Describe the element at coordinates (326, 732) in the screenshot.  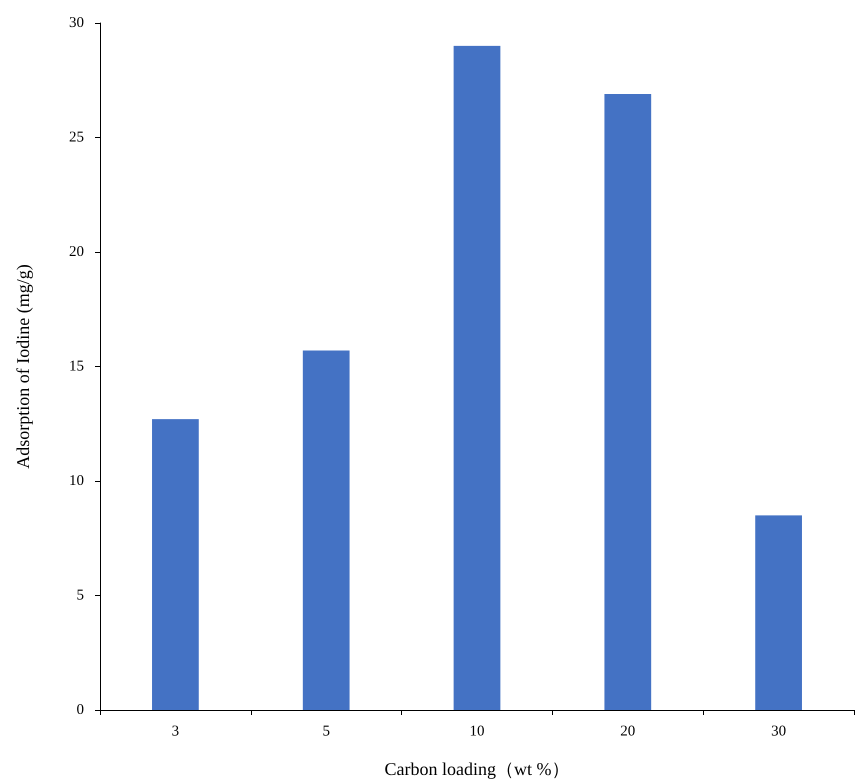
I see `x-tick-label: 5` at that location.